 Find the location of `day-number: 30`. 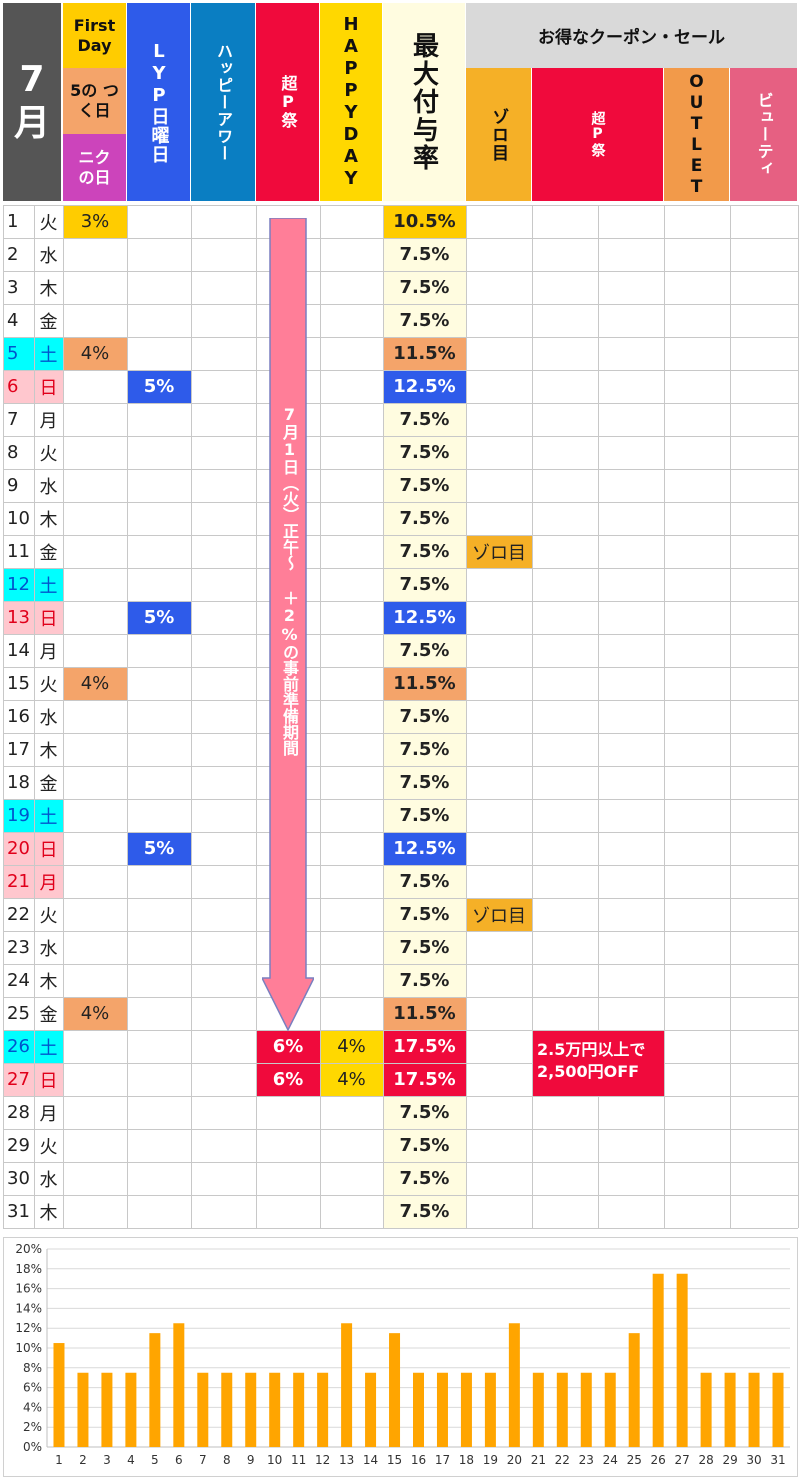

day-number: 30 is located at coordinates (18, 1178).